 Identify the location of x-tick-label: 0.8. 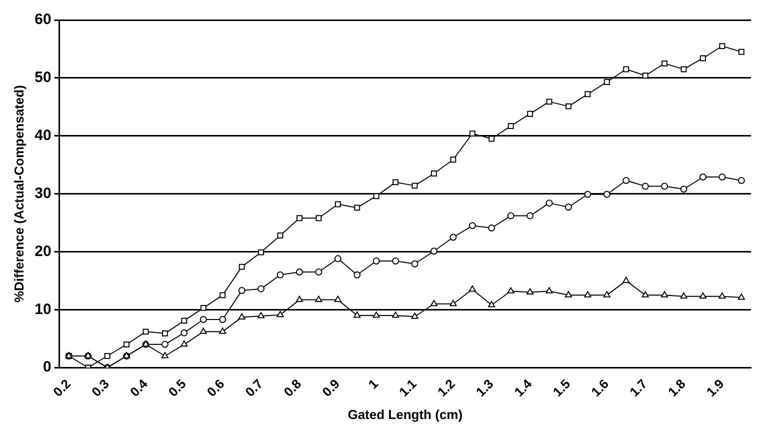
(292, 388).